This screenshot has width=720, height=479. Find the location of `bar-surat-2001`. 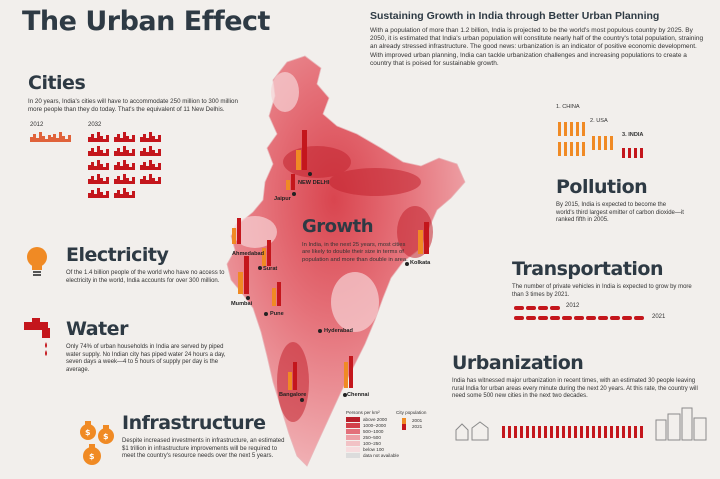

bar-surat-2001 is located at coordinates (264, 257).